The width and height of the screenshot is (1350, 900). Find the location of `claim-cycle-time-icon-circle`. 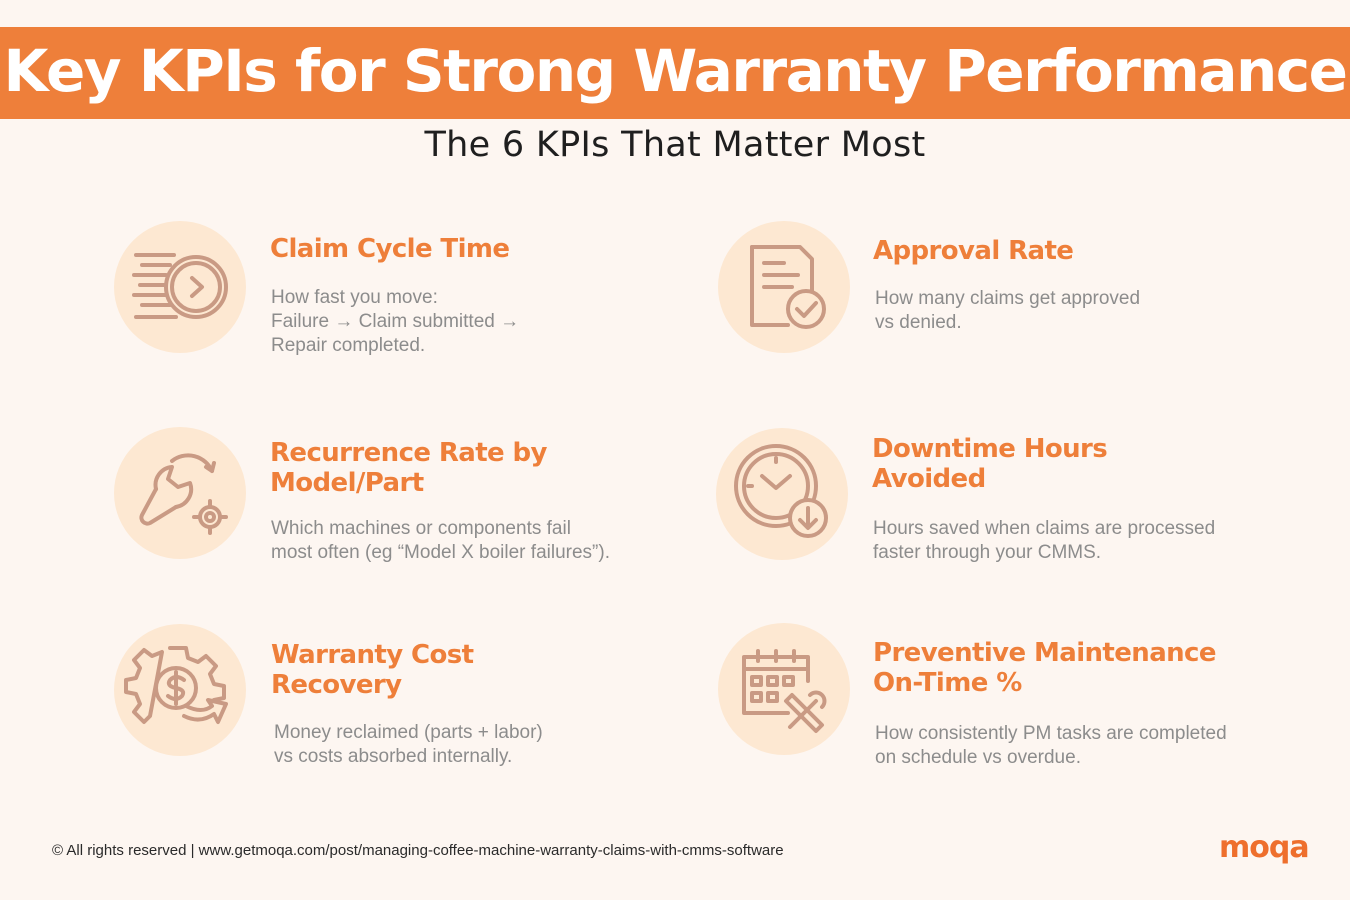

claim-cycle-time-icon-circle is located at coordinates (180, 287).